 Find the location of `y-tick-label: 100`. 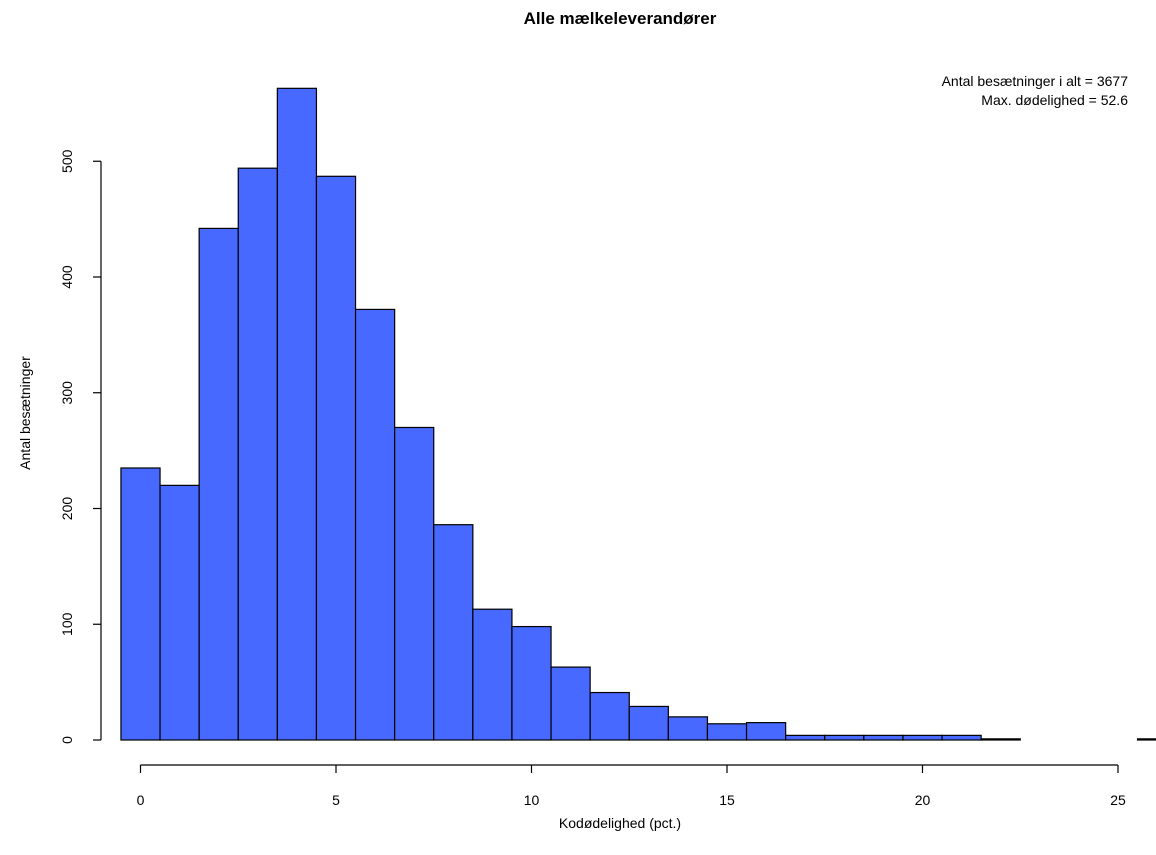

y-tick-label: 100 is located at coordinates (67, 624).